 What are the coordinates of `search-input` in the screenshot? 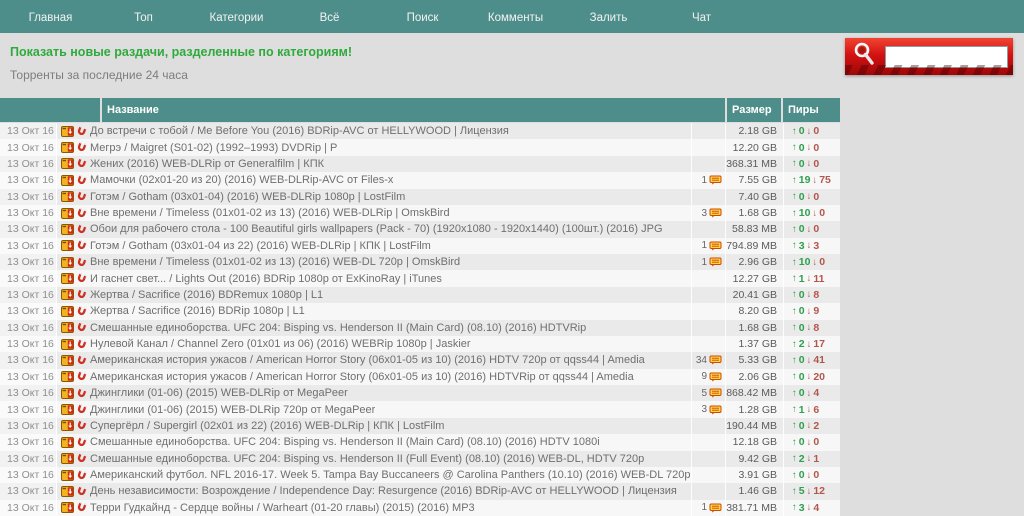 It's located at (946, 56).